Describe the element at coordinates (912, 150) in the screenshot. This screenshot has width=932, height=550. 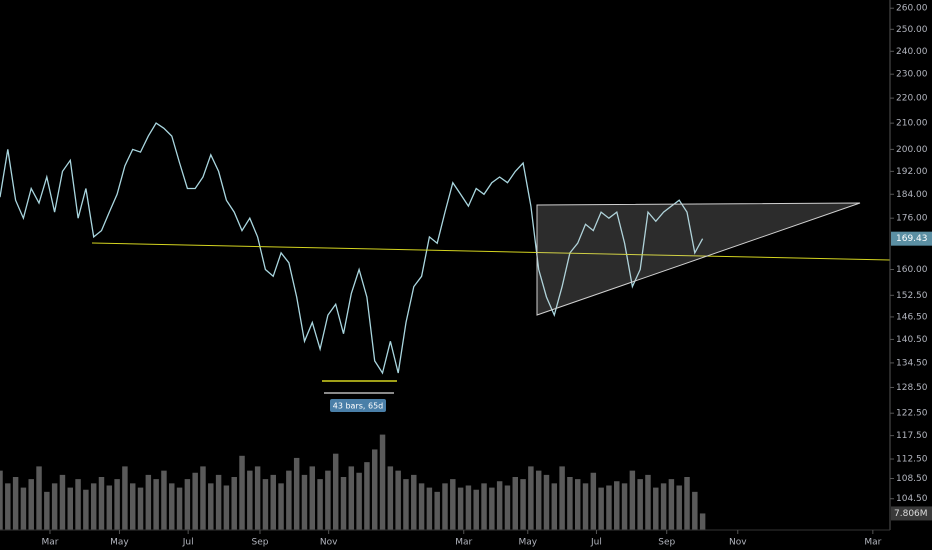
I see `y-tick-label: 200.00` at that location.